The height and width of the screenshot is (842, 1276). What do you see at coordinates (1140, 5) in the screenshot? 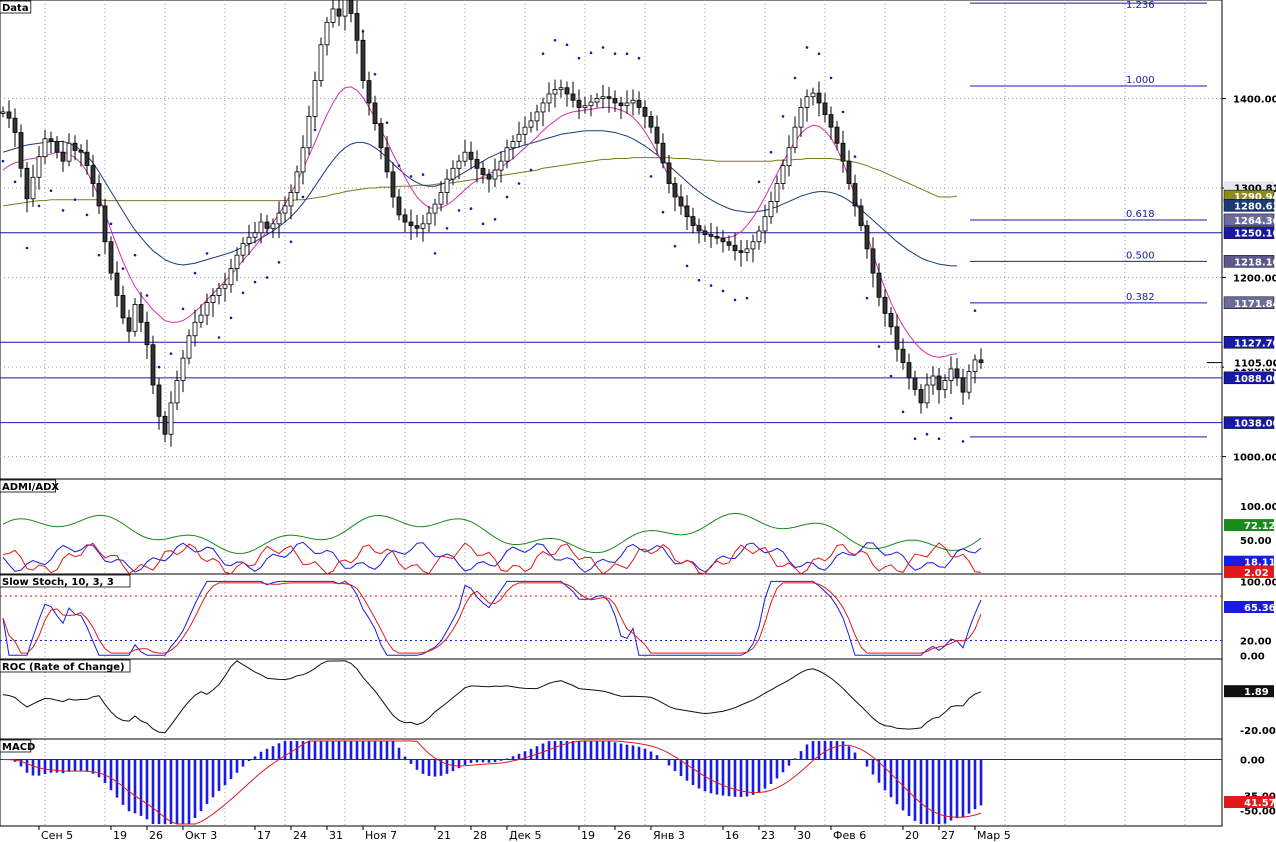
I see `fib-level-label: 1.236` at bounding box center [1140, 5].